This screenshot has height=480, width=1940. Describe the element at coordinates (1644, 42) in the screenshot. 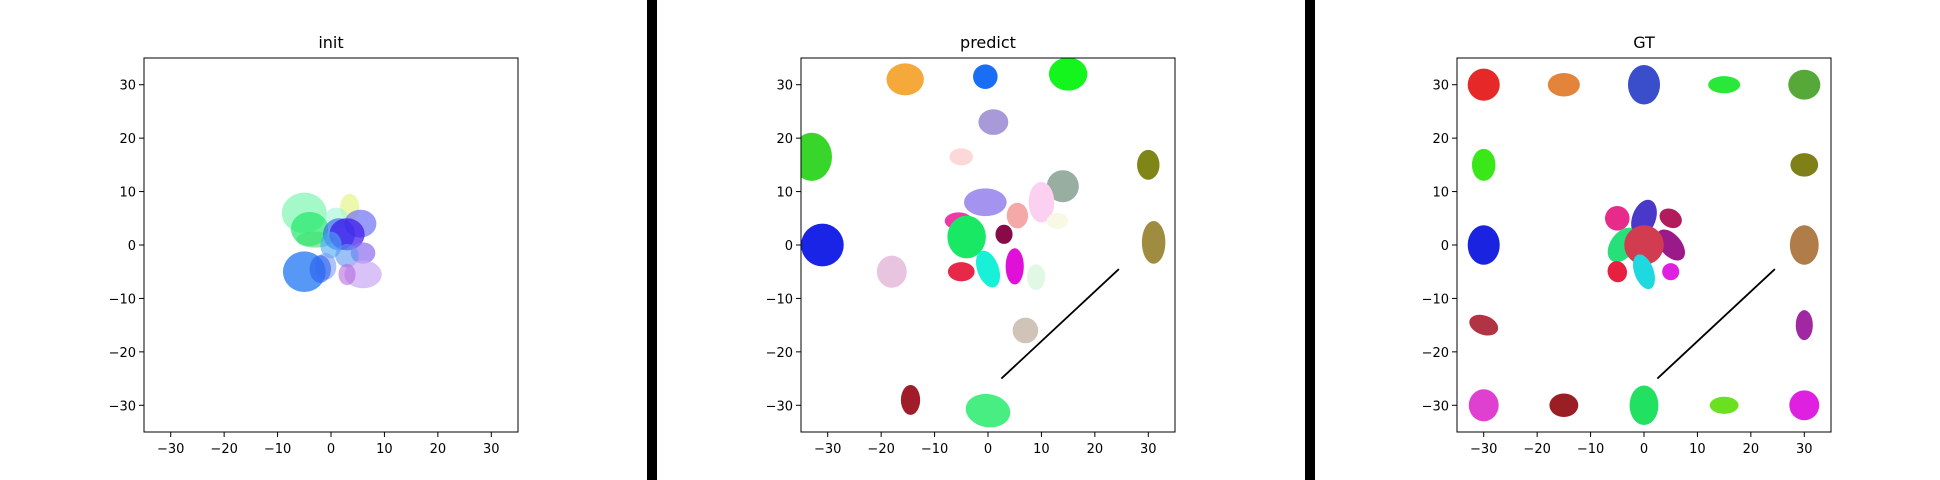

I see `panel-title: GT` at that location.